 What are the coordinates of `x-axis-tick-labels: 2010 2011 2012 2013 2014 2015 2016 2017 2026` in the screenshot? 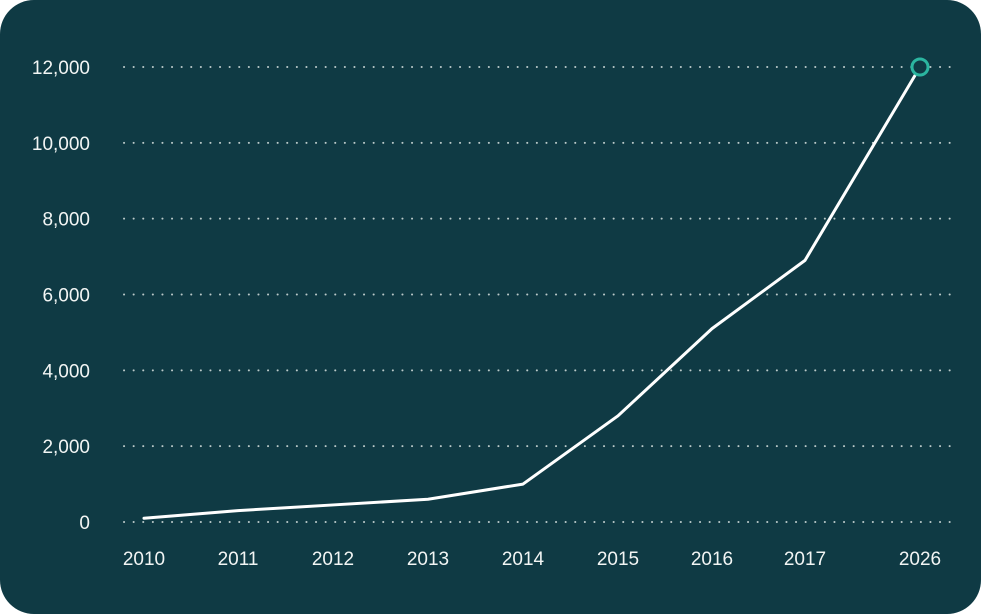 It's located at (532, 559).